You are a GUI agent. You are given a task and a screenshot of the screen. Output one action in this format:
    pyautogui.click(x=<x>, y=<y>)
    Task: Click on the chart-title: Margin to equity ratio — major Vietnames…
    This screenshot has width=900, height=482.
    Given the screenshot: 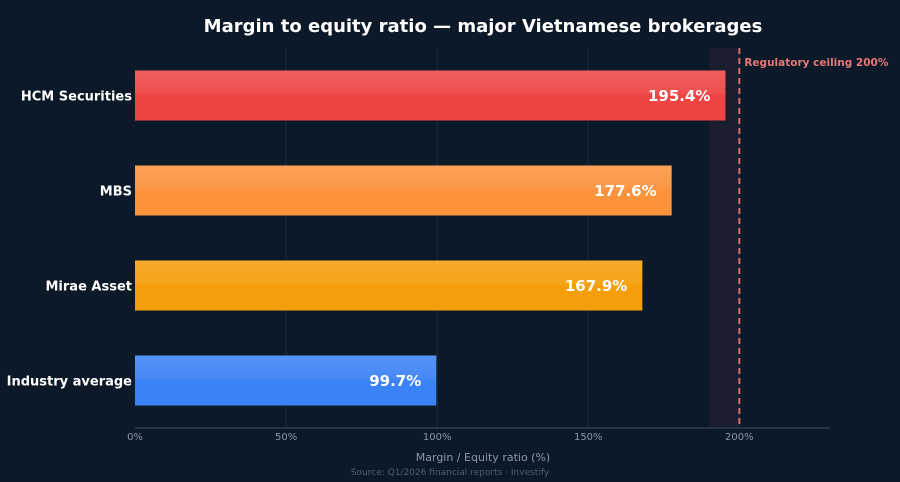 What is the action you would take?
    pyautogui.click(x=483, y=26)
    